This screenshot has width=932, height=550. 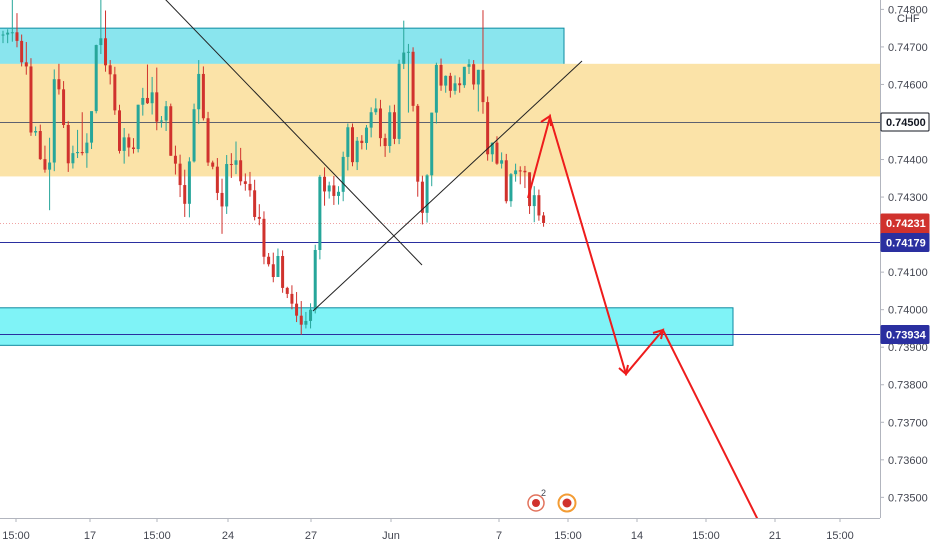 I want to click on event-count: 2, so click(x=543, y=493).